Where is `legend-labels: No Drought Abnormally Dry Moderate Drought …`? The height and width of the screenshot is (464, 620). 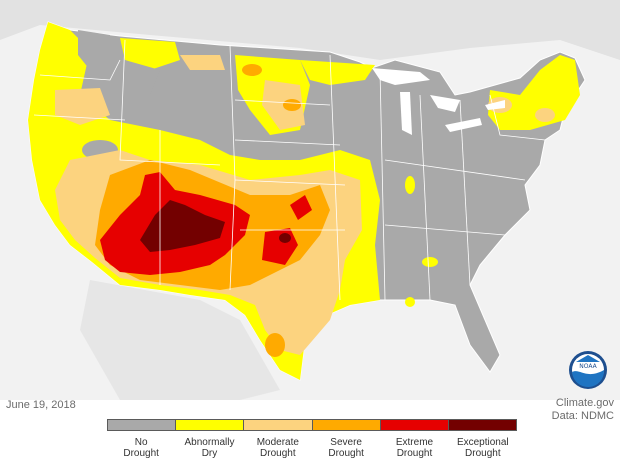 legend-labels: No Drought Abnormally Dry Moderate Drought … is located at coordinates (312, 448).